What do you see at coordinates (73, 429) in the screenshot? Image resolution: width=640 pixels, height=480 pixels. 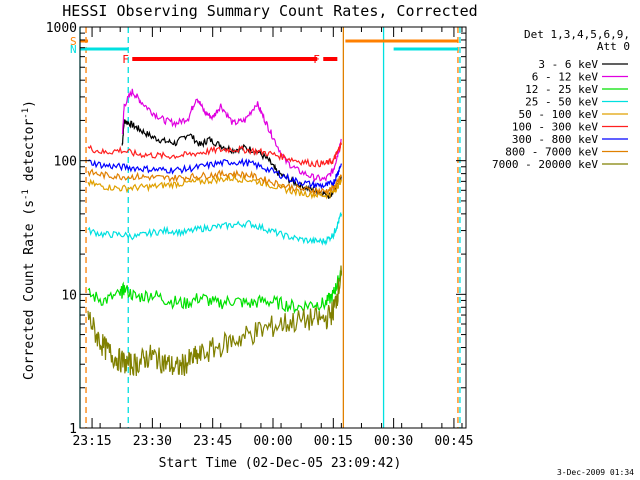 I see `y-tick-label: 1` at bounding box center [73, 429].